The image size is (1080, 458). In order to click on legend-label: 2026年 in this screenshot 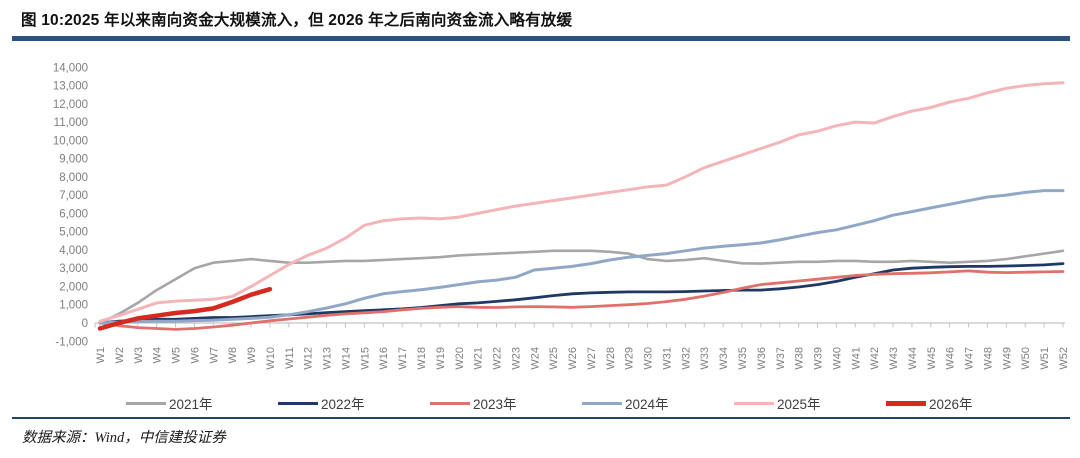, I will do `click(951, 404)`.